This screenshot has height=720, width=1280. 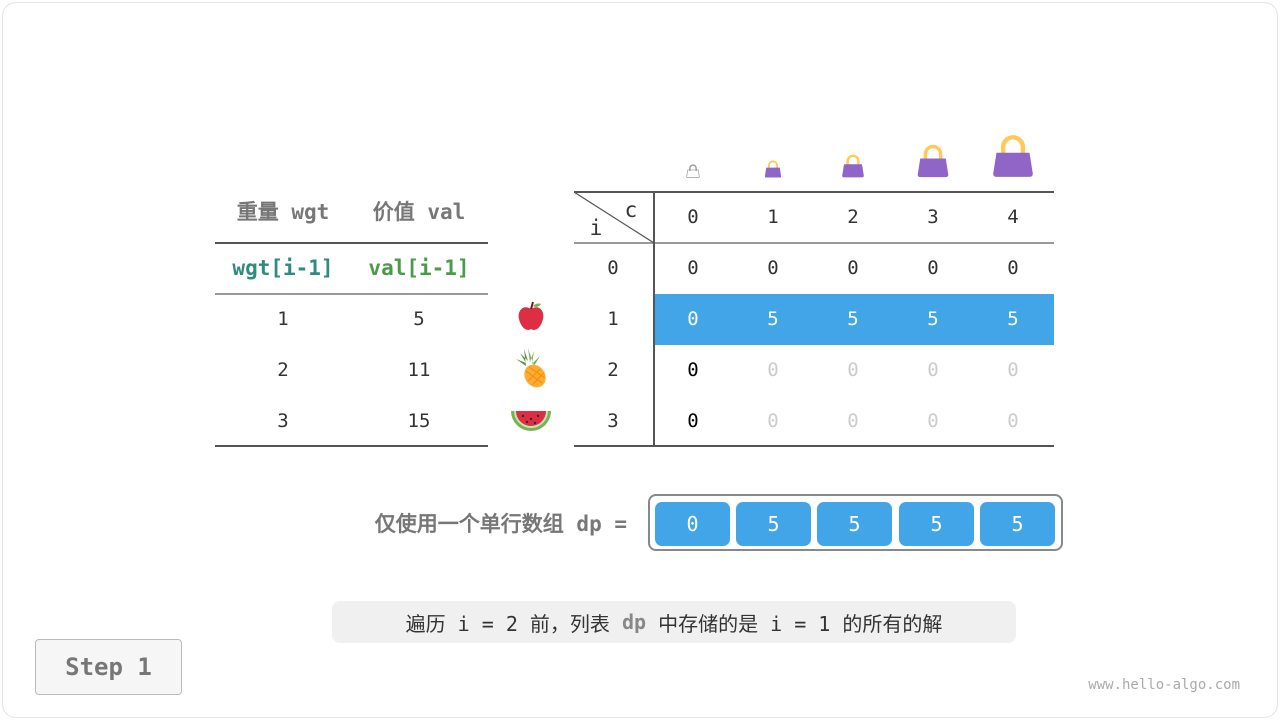 I want to click on row-label: 1, so click(x=613, y=319).